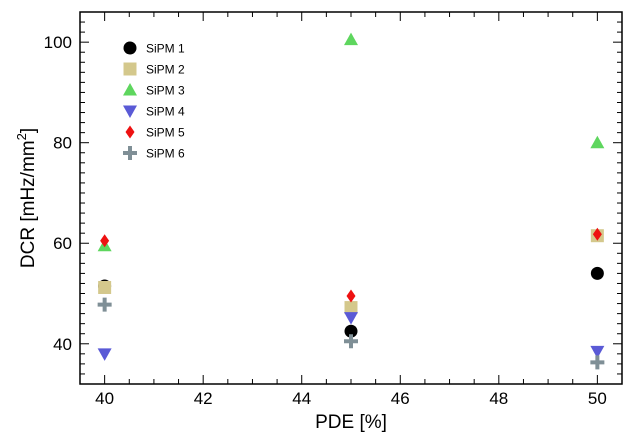  I want to click on x-tick-label: 46, so click(400, 398).